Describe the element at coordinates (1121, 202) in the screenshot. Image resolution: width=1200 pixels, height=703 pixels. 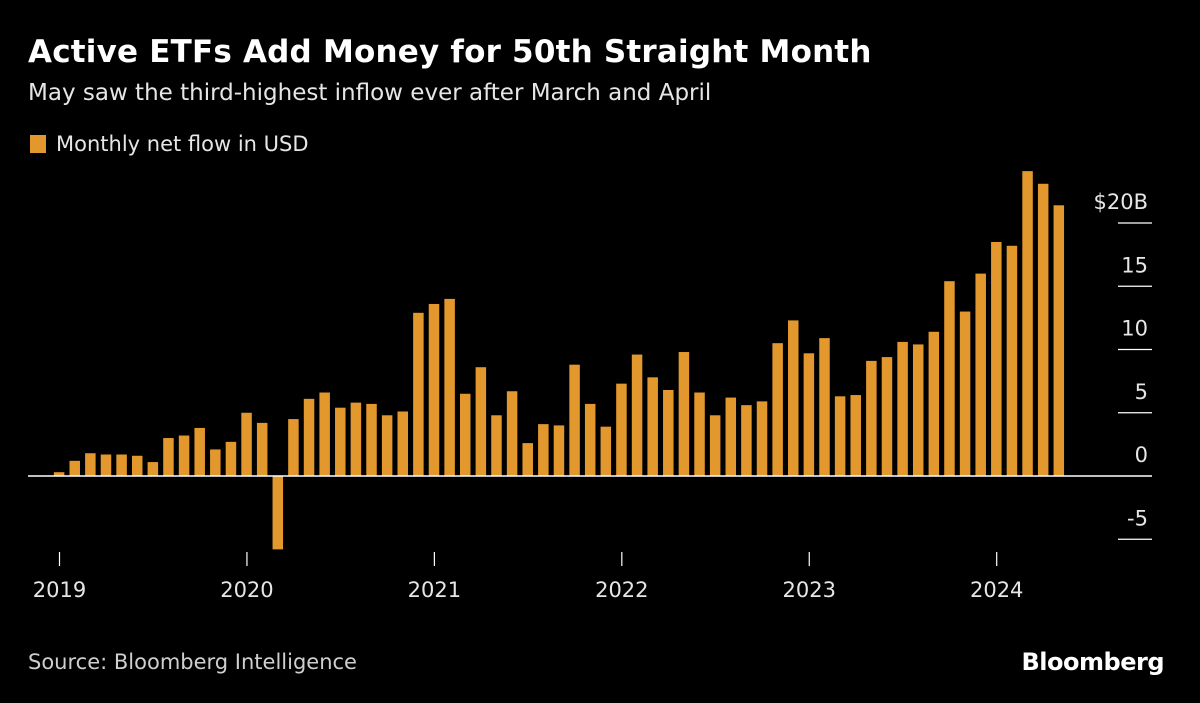
I see `y-tick-label: $20B` at that location.